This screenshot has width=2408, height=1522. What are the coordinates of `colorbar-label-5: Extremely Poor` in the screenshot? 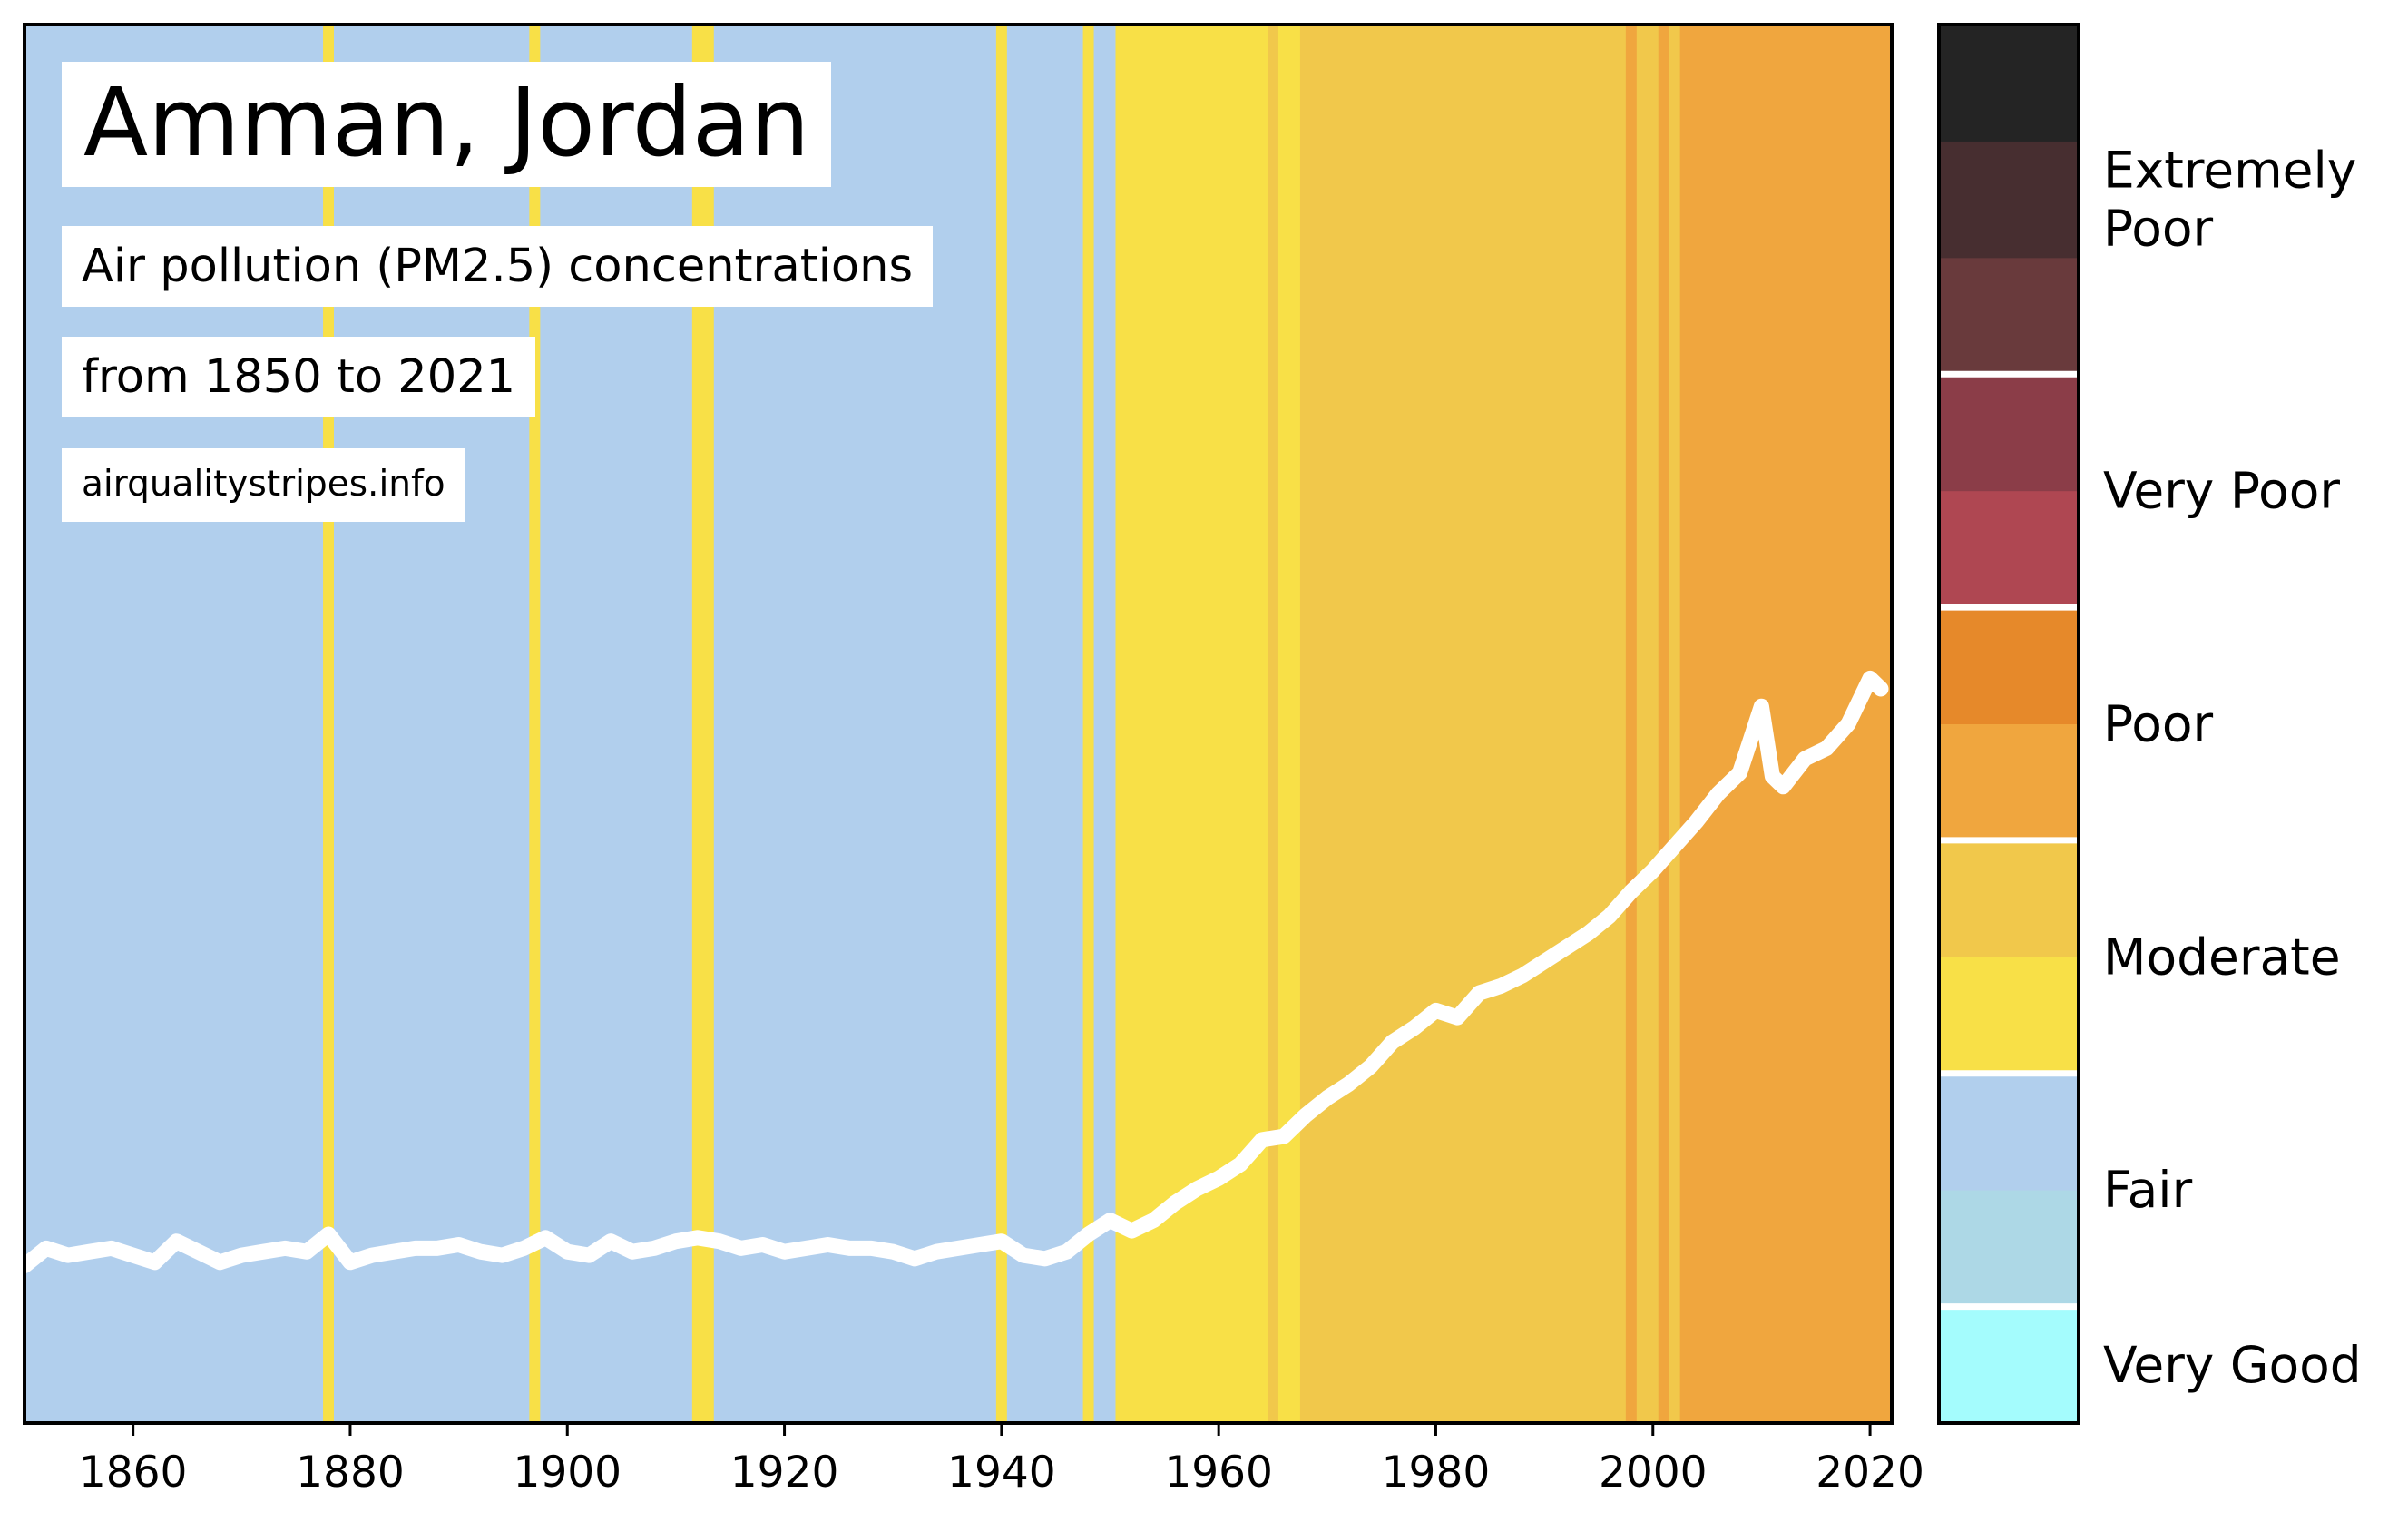 It's located at (2229, 200).